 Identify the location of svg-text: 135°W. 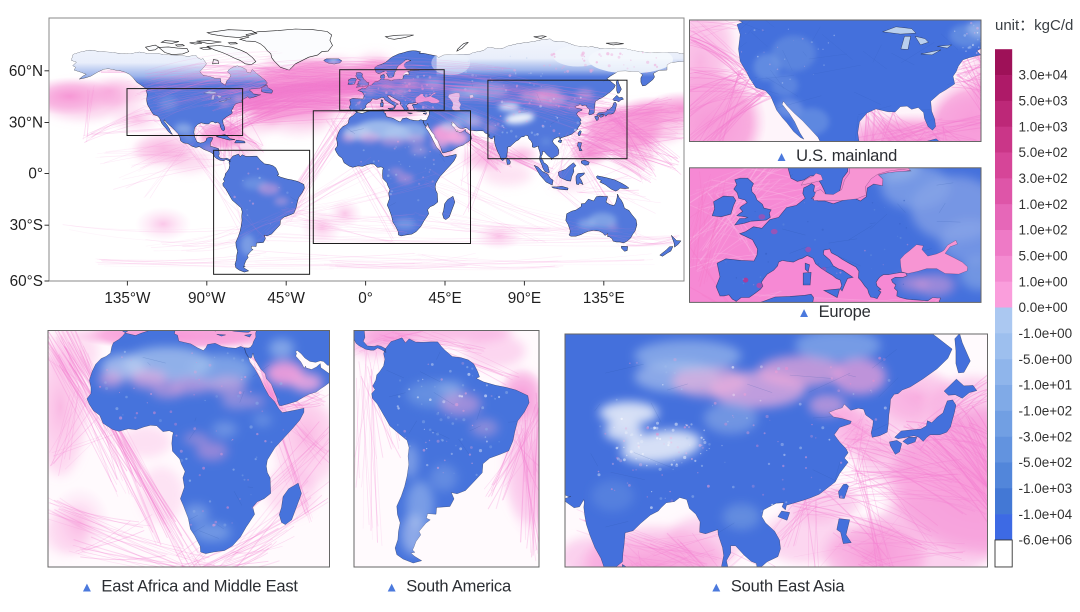
(127, 298).